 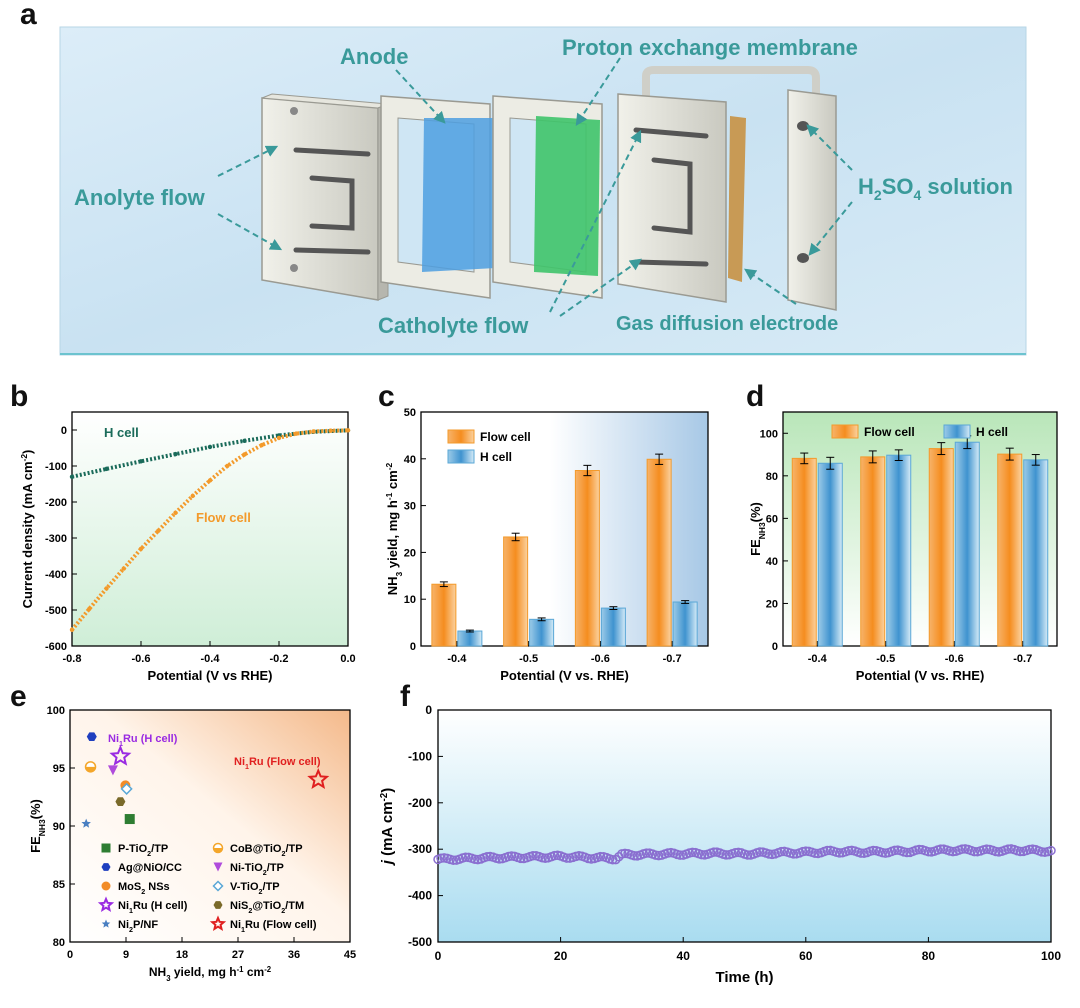 I want to click on d-ytick-label: 80, so click(x=772, y=477).